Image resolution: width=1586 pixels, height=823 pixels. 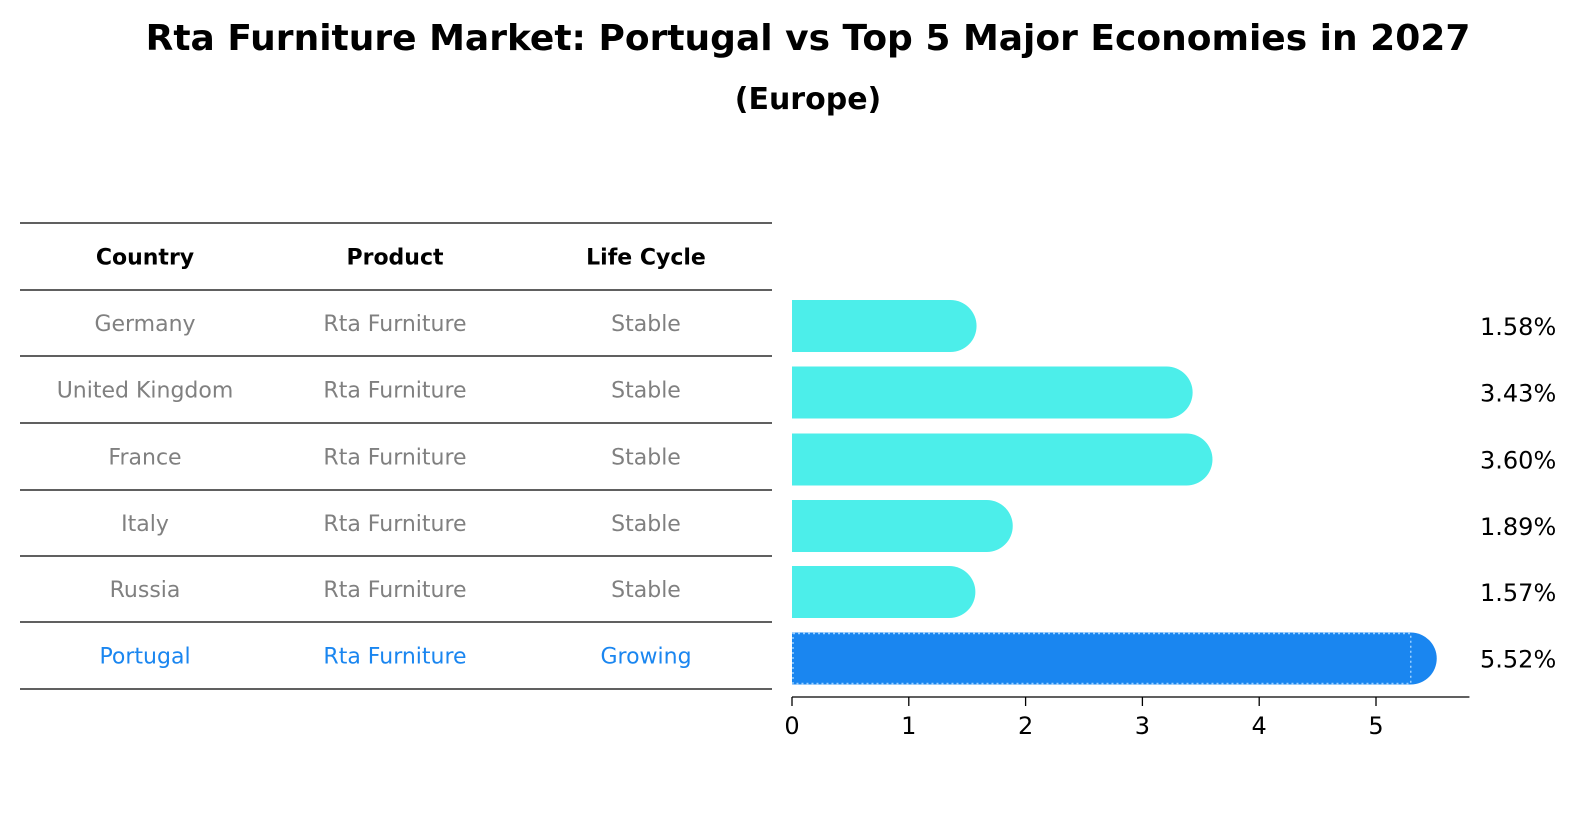 What do you see at coordinates (145, 590) in the screenshot?
I see `cell-country: Russia` at bounding box center [145, 590].